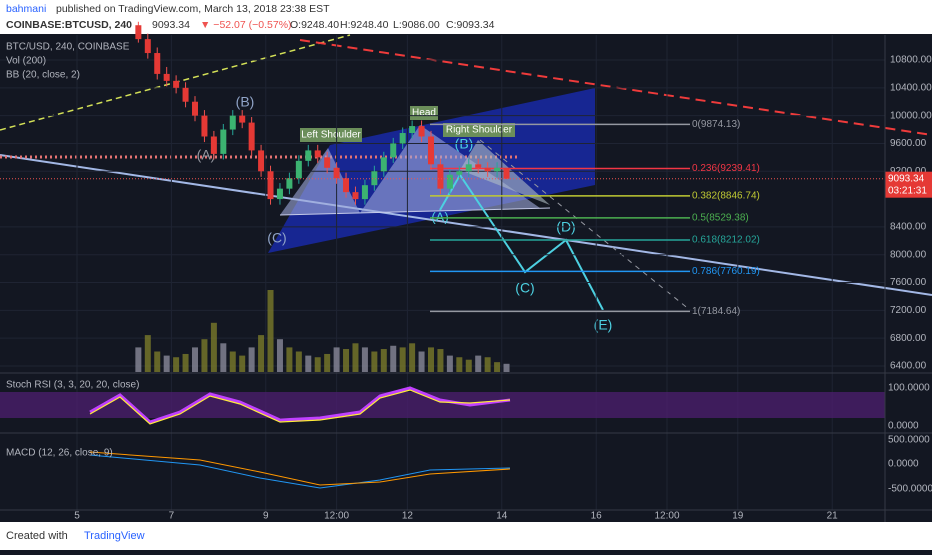 This screenshot has height=555, width=932. What do you see at coordinates (26, 61) in the screenshot?
I see `legend-item: Vol (200)` at bounding box center [26, 61].